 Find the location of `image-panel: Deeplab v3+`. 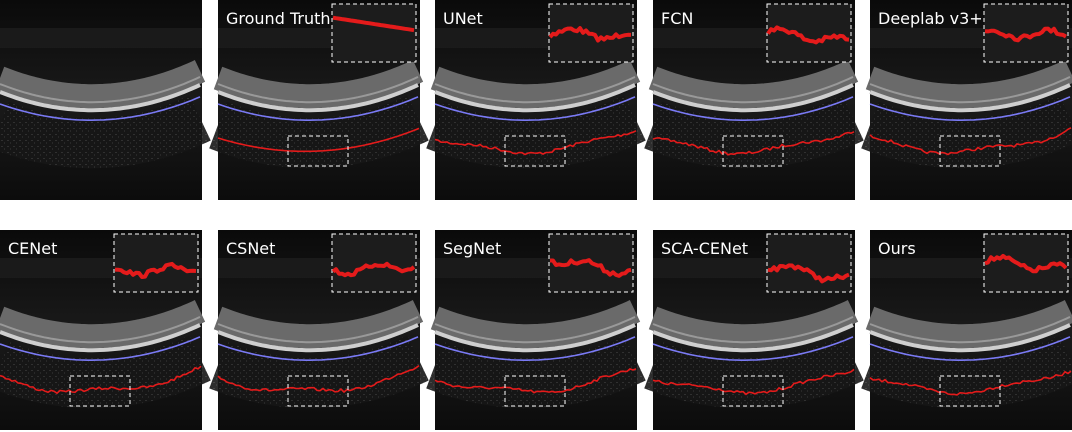

image-panel: Deeplab v3+ is located at coordinates (966, 100).